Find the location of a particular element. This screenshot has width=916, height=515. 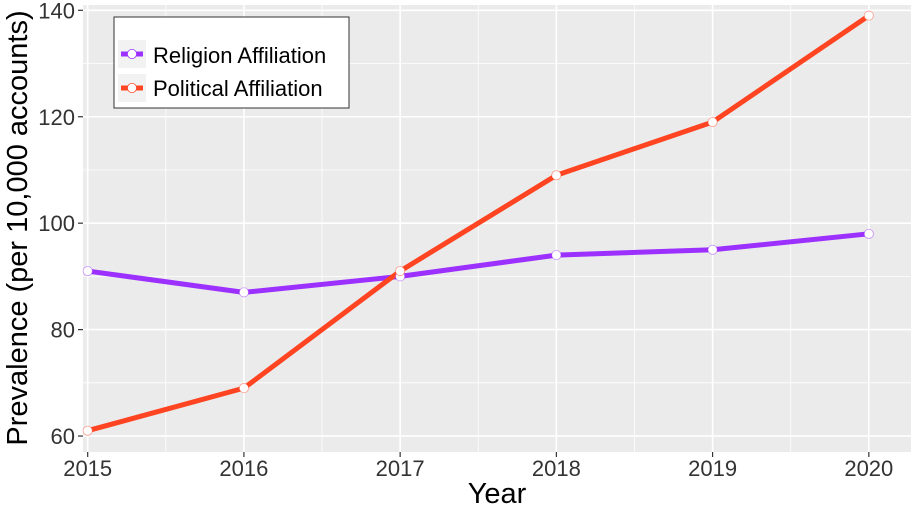

legend-key-point-political is located at coordinates (132, 88).